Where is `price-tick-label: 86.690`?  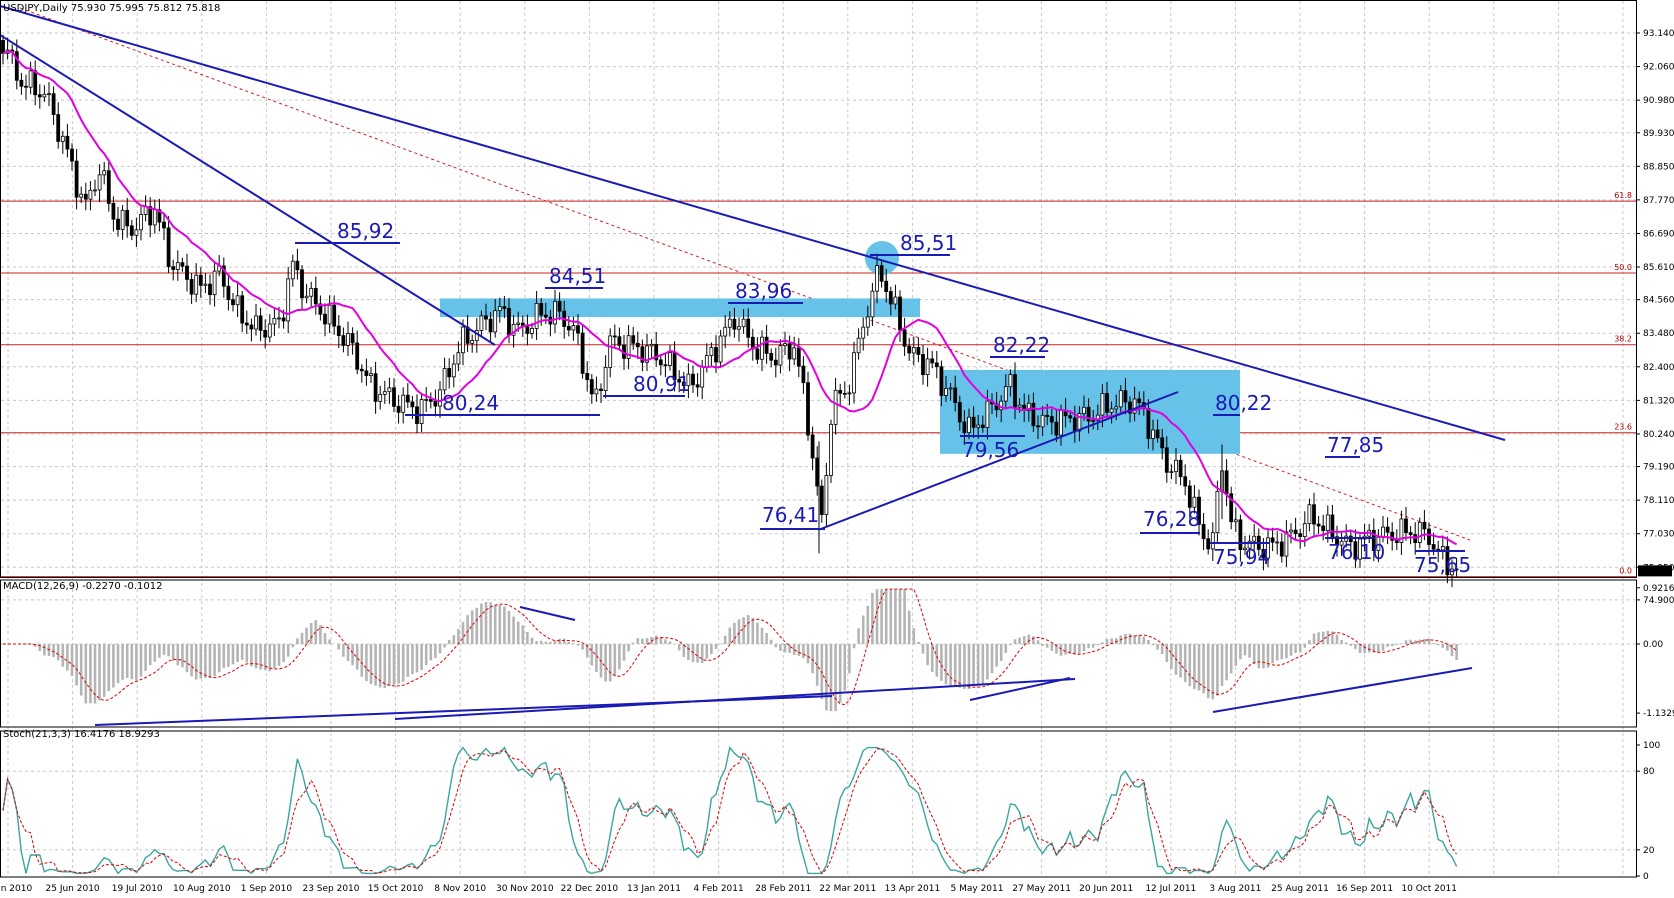
price-tick-label: 86.690 is located at coordinates (1658, 234).